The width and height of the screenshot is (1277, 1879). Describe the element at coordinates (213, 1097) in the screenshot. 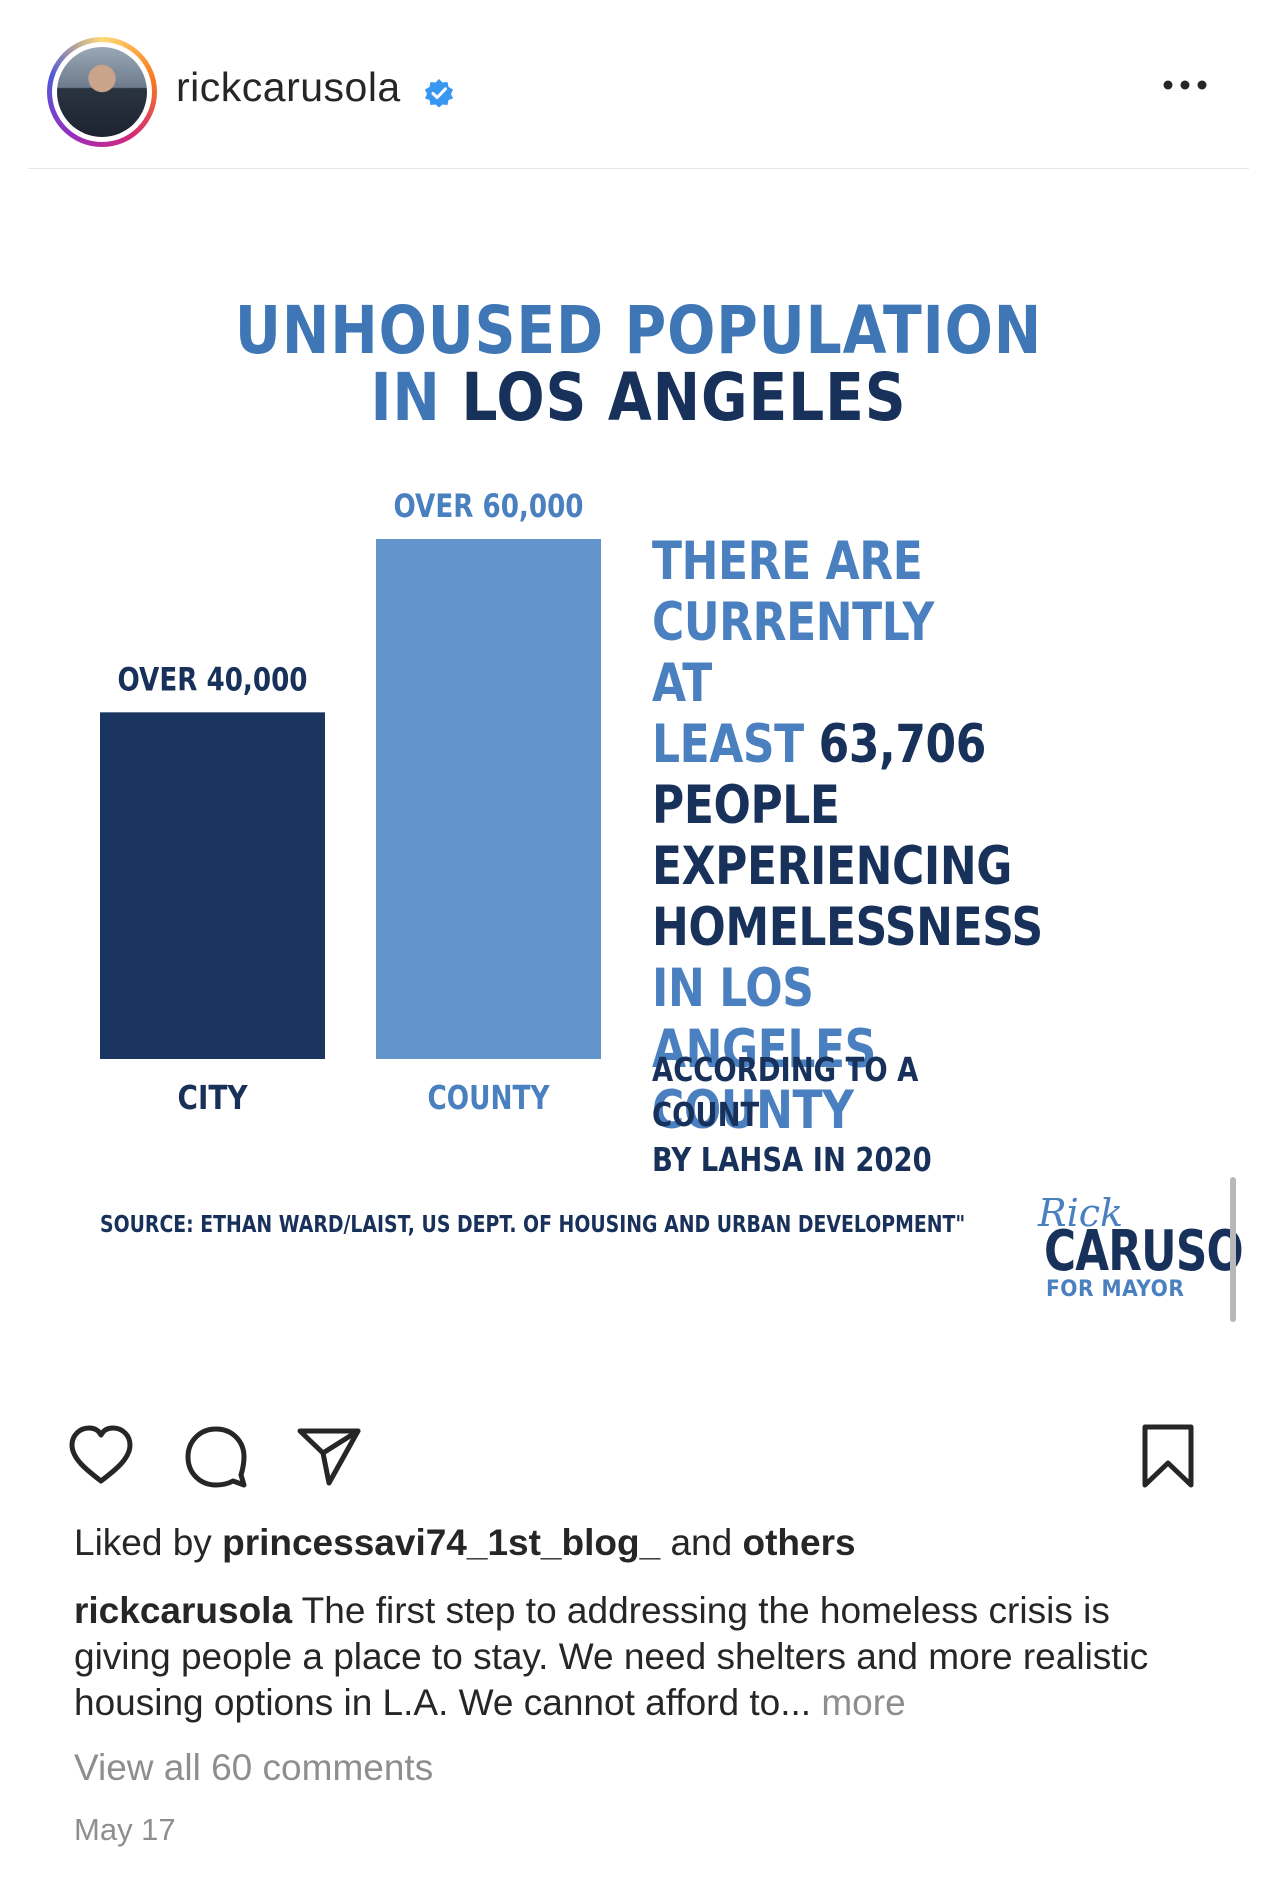

I see `category-label-city: CITY` at that location.